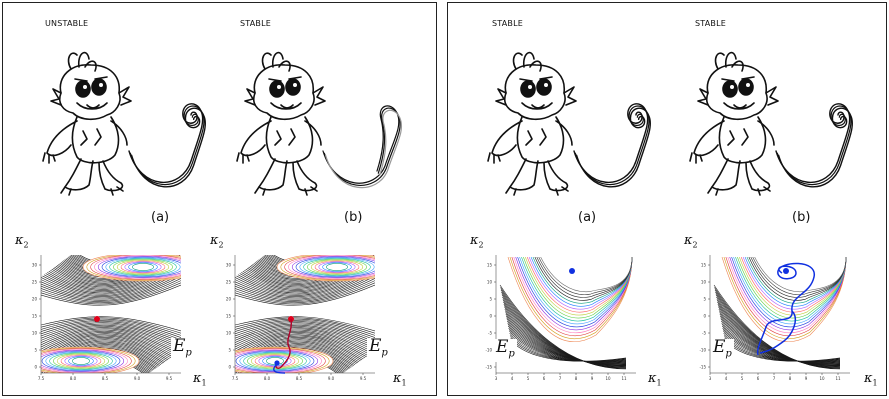  What do you see at coordinates (106, 318) in the screenshot?
I see `contour-plot-unstable: 7.5 8.0 8.5 9.0 9.5 0 5 10 15 20 25 30` at bounding box center [106, 318].